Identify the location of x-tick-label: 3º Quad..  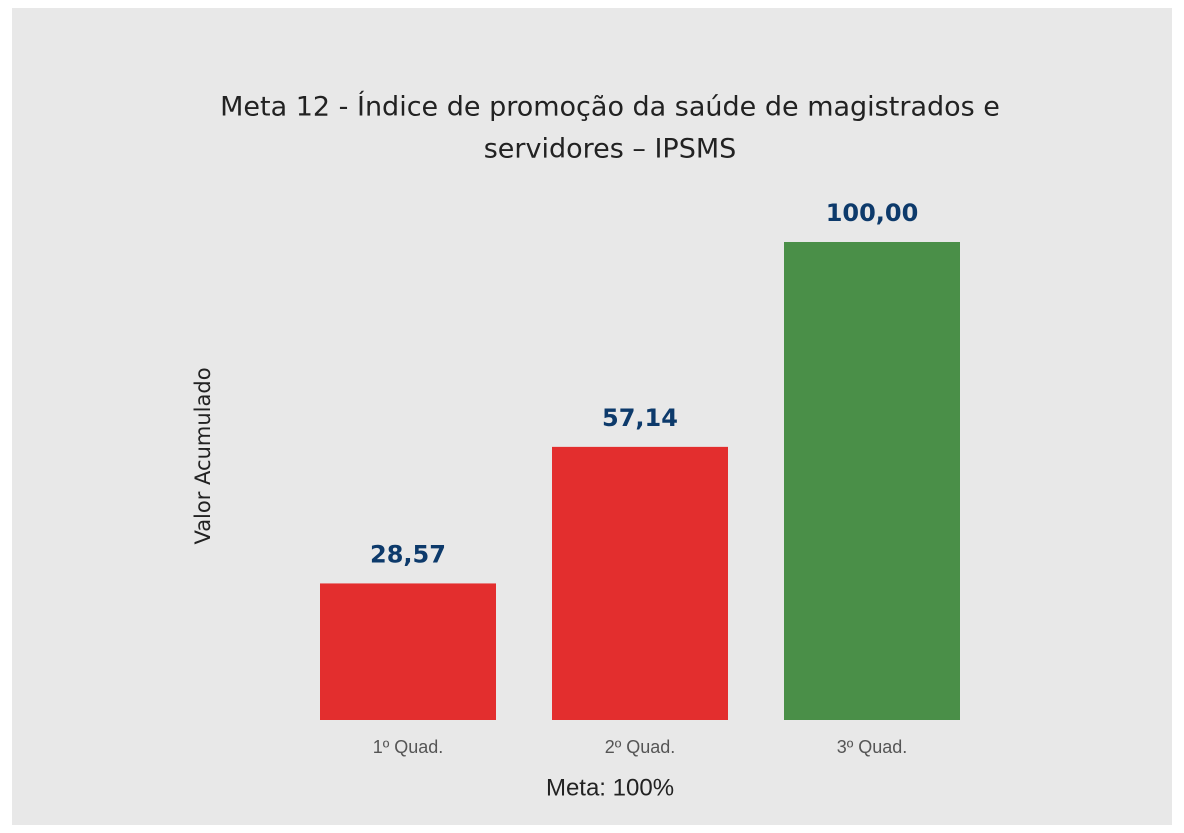
(872, 747).